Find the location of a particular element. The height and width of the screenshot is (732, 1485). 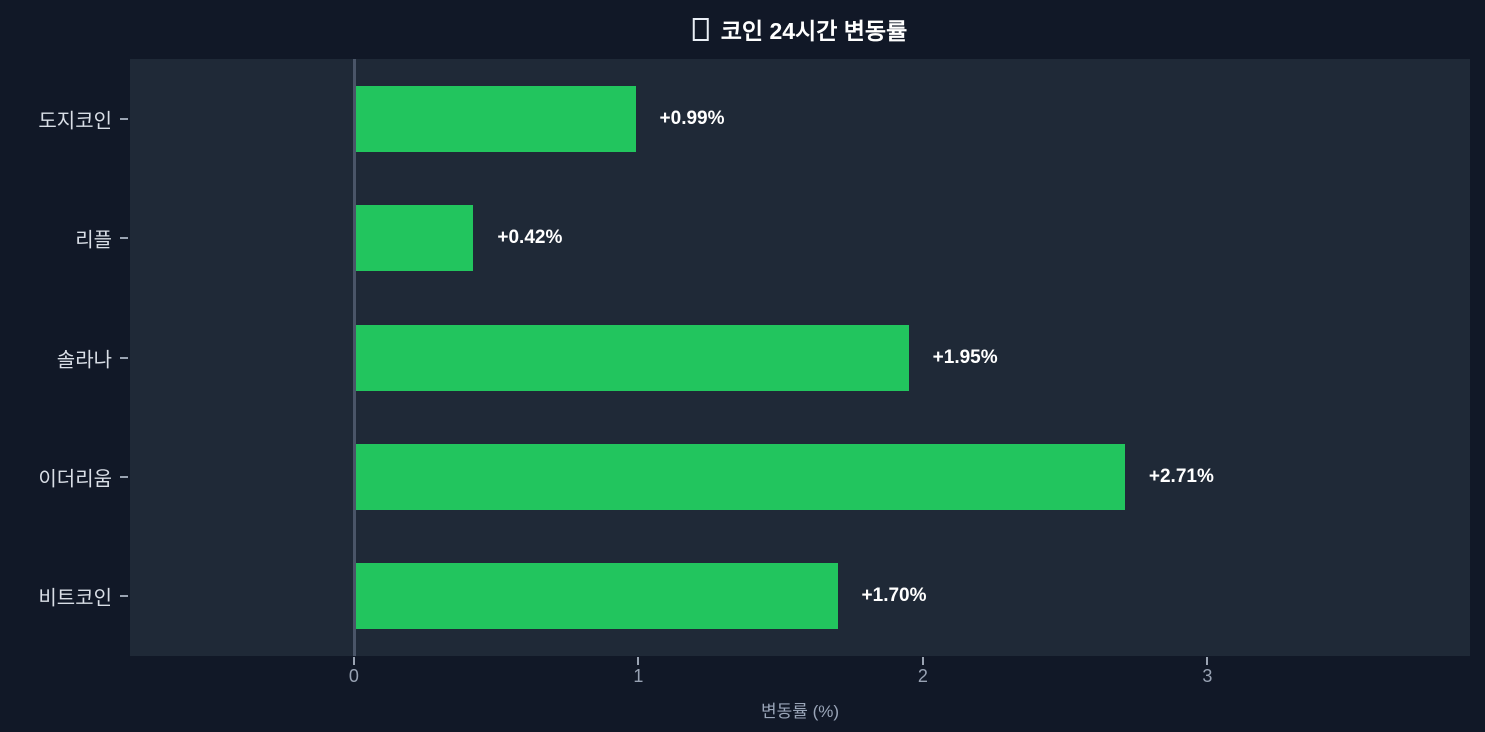

bar-솔라나 is located at coordinates (632, 357).